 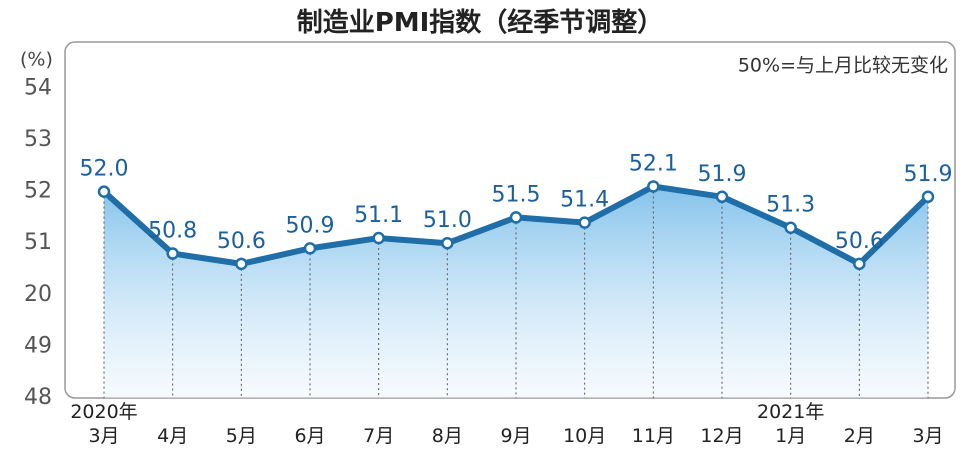 What do you see at coordinates (653, 436) in the screenshot?
I see `x-tick-label: 11月` at bounding box center [653, 436].